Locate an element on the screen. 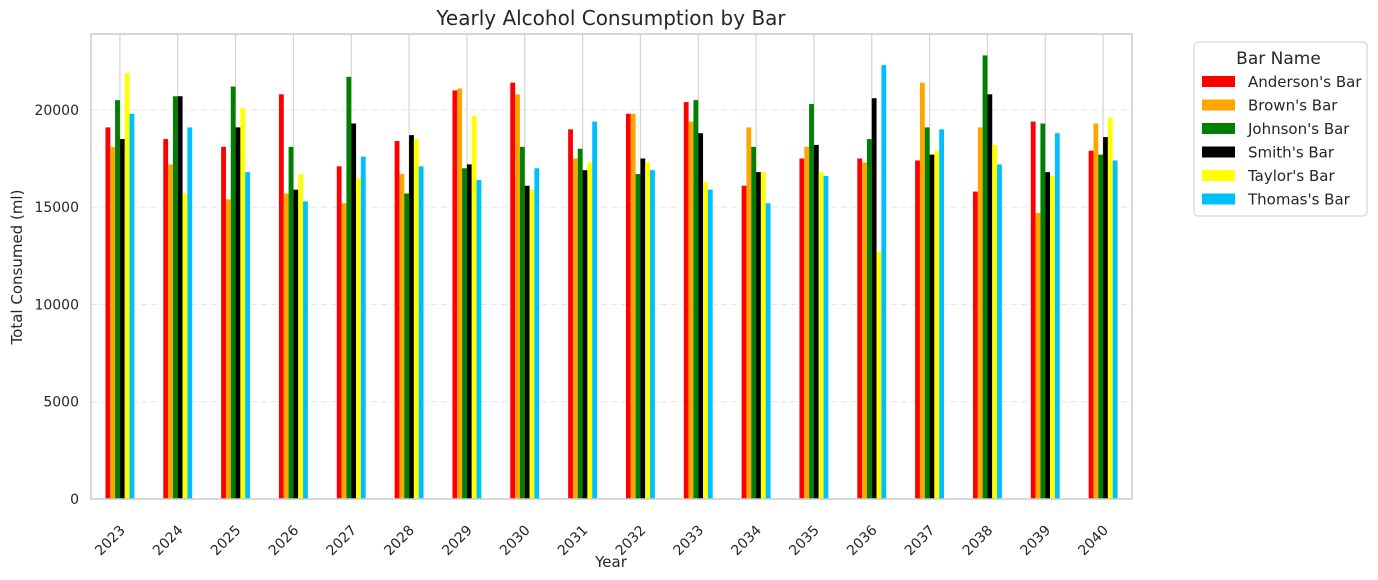 This screenshot has height=580, width=1378. x-tick-label: 2035 is located at coordinates (804, 541).